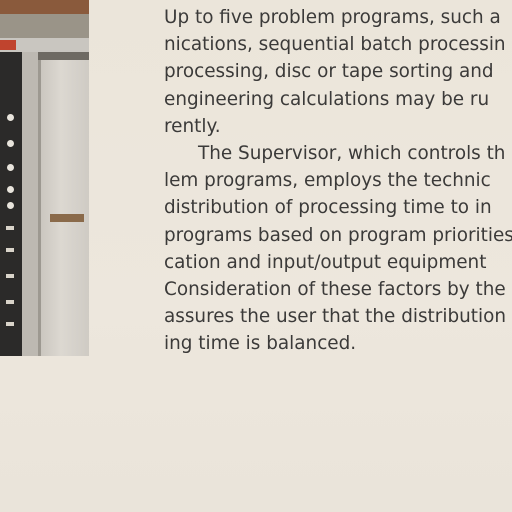 The width and height of the screenshot is (512, 512). What do you see at coordinates (338, 2) in the screenshot?
I see `cropped-line` at bounding box center [338, 2].